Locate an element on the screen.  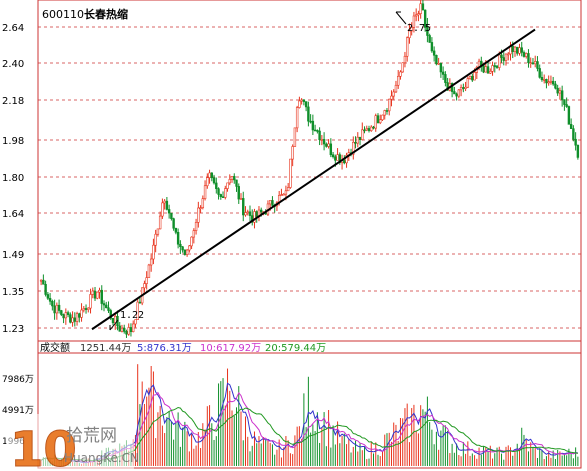
high-callout: 2.75 is located at coordinates (413, 22).